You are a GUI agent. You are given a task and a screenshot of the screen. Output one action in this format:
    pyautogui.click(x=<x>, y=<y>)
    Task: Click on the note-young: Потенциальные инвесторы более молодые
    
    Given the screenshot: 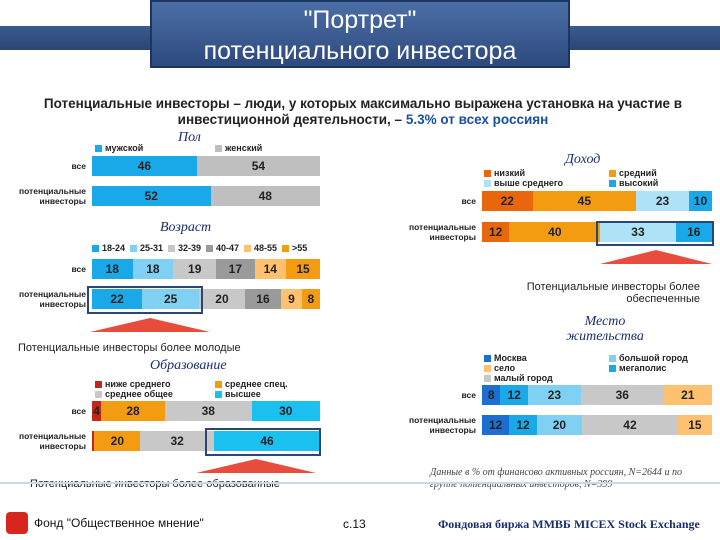 What is the action you would take?
    pyautogui.click(x=129, y=348)
    